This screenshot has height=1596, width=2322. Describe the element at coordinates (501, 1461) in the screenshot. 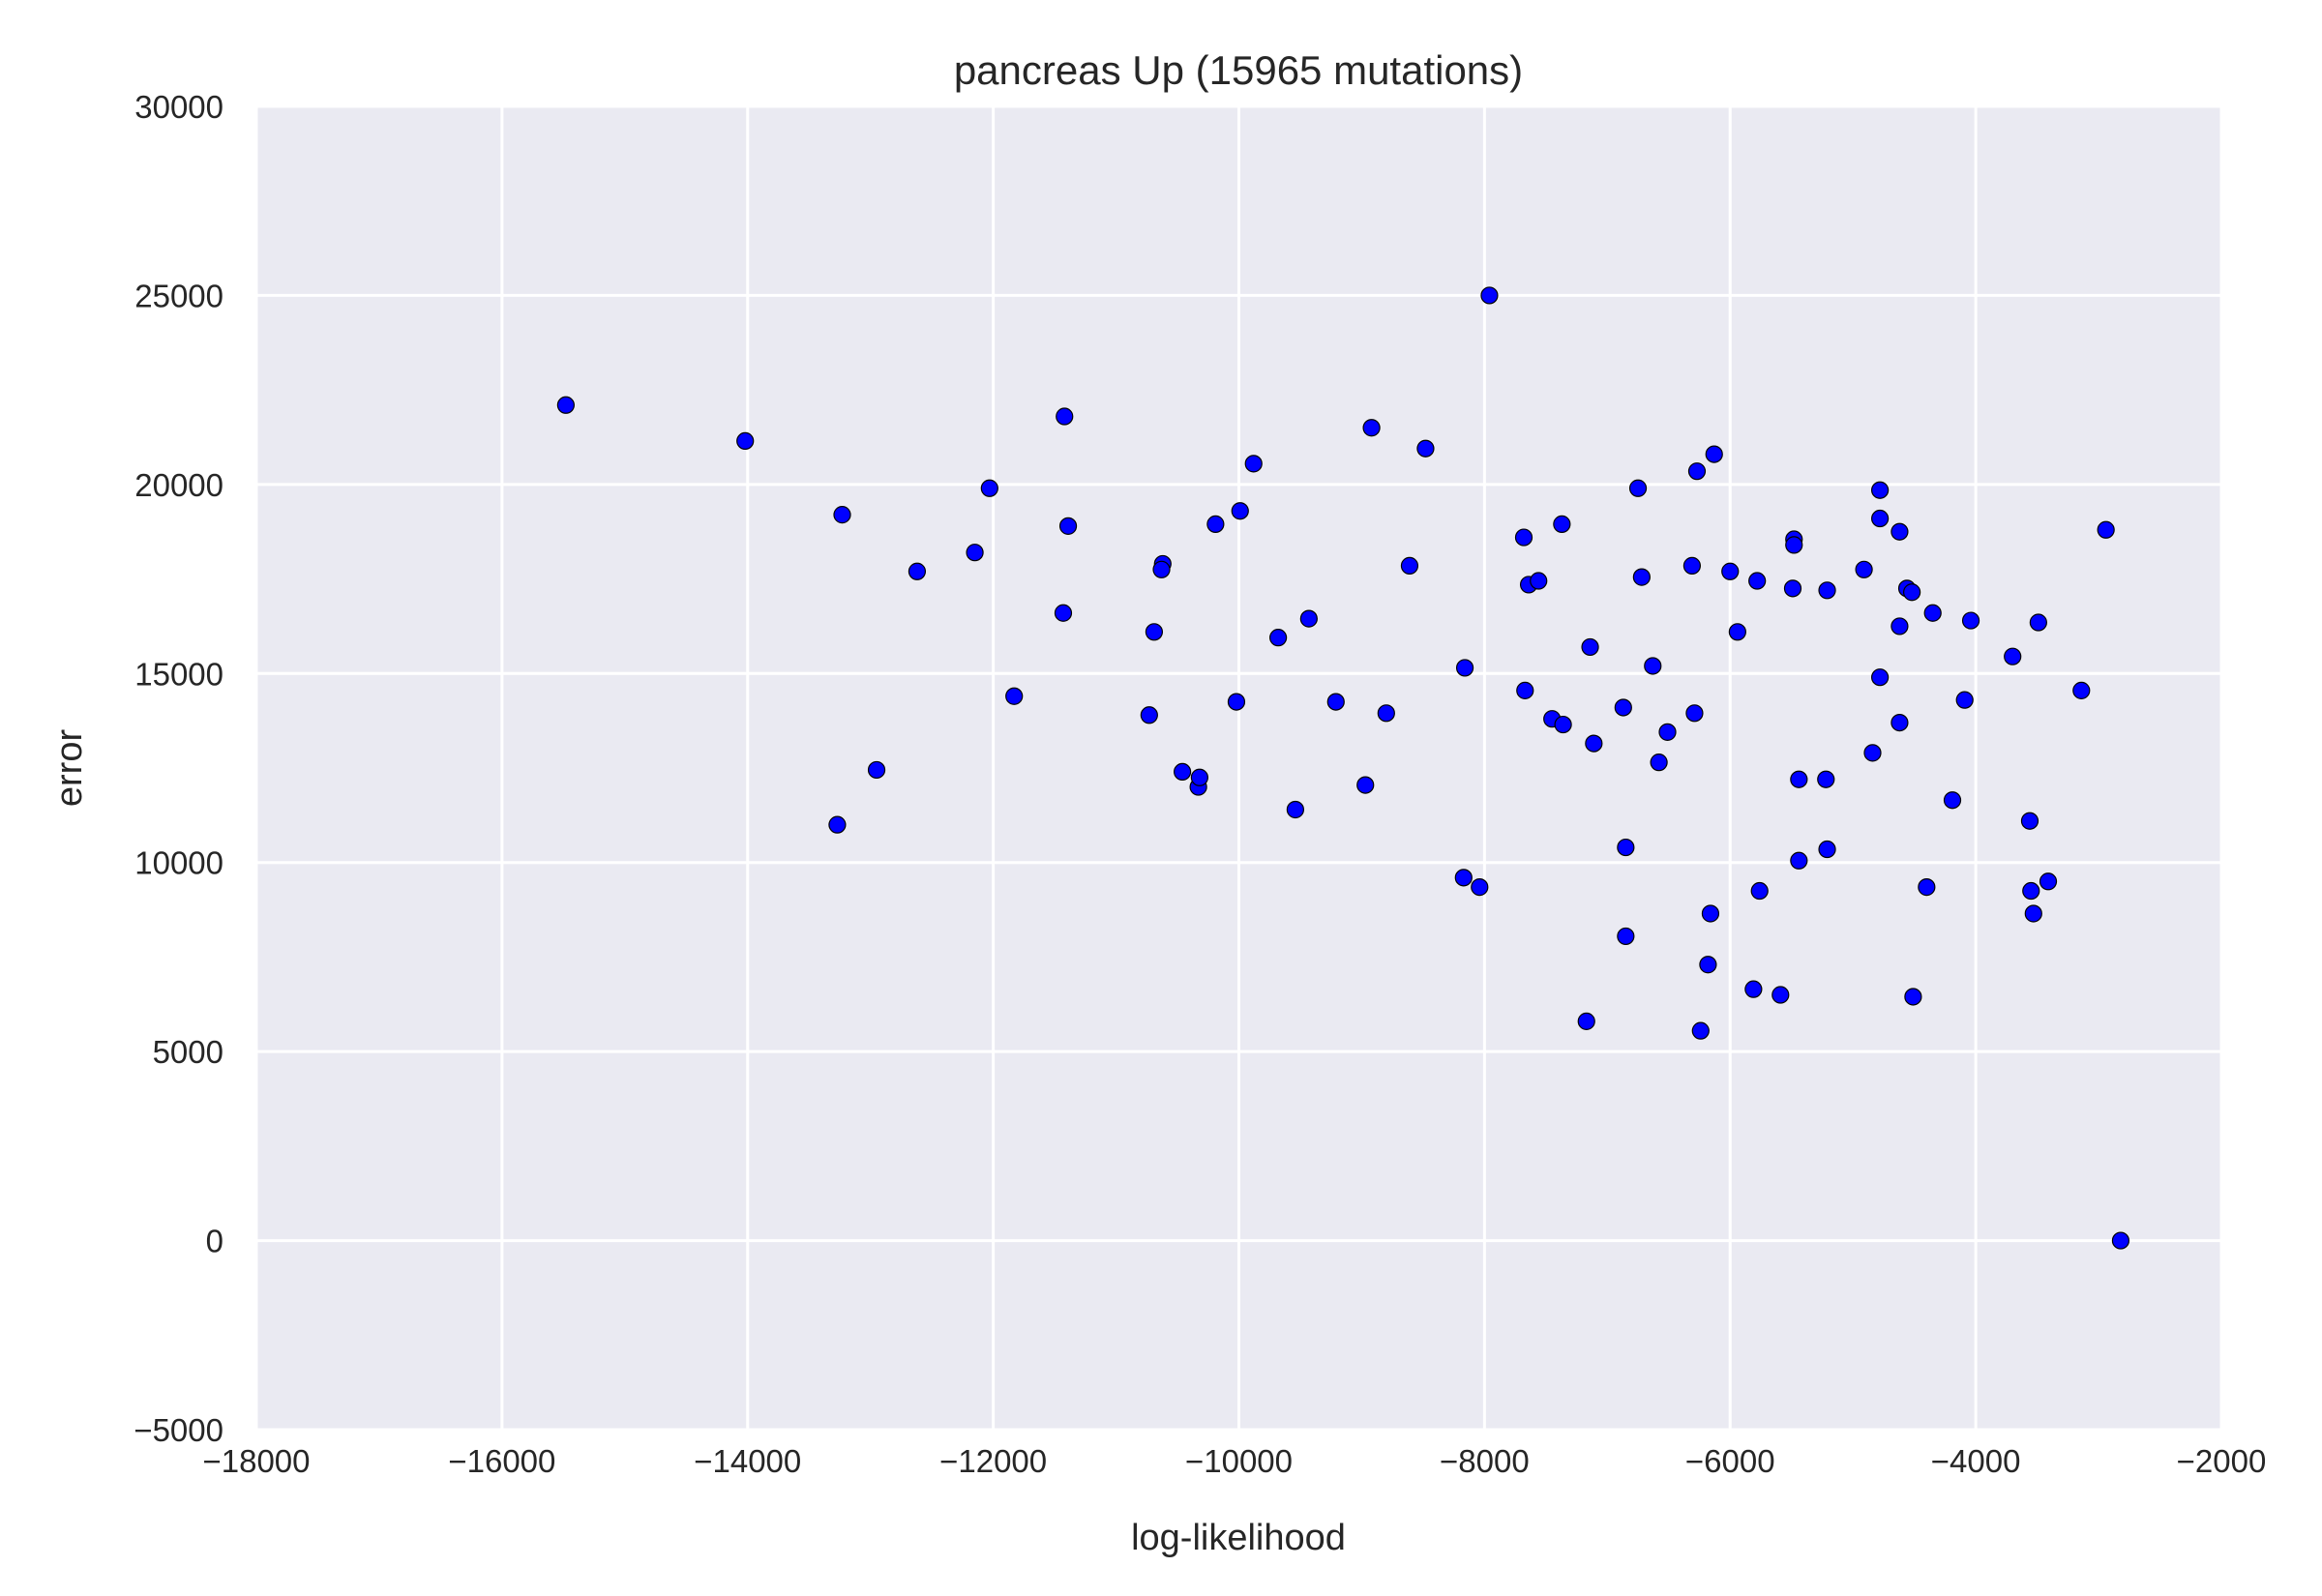

I see `x-tick-label: −16000` at that location.